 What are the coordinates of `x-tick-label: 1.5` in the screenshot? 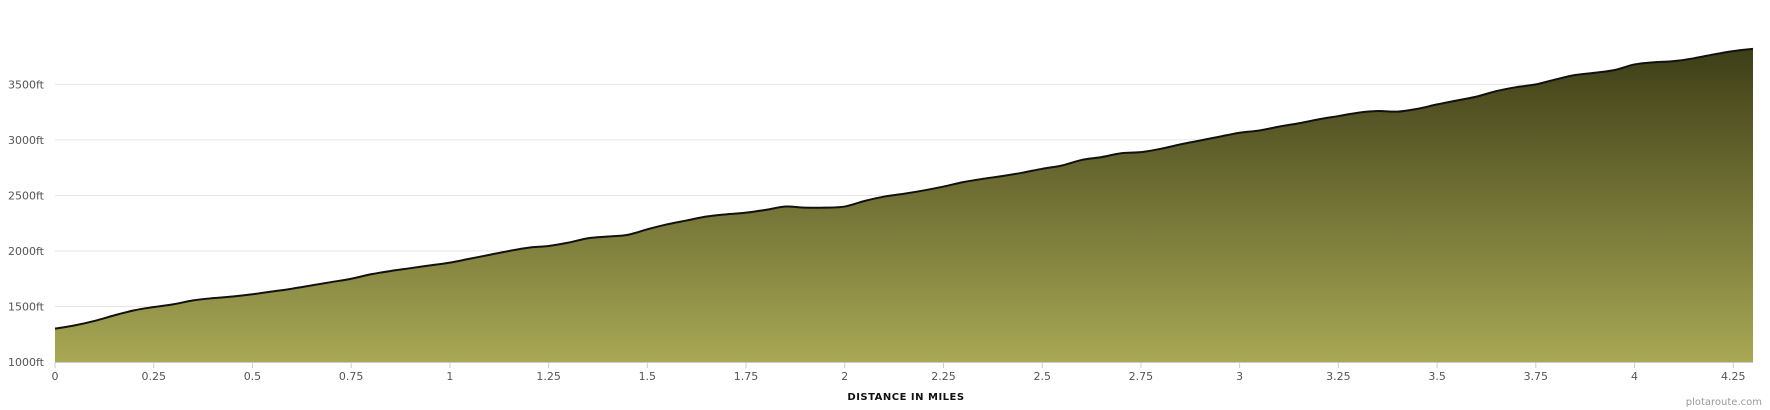 It's located at (648, 376).